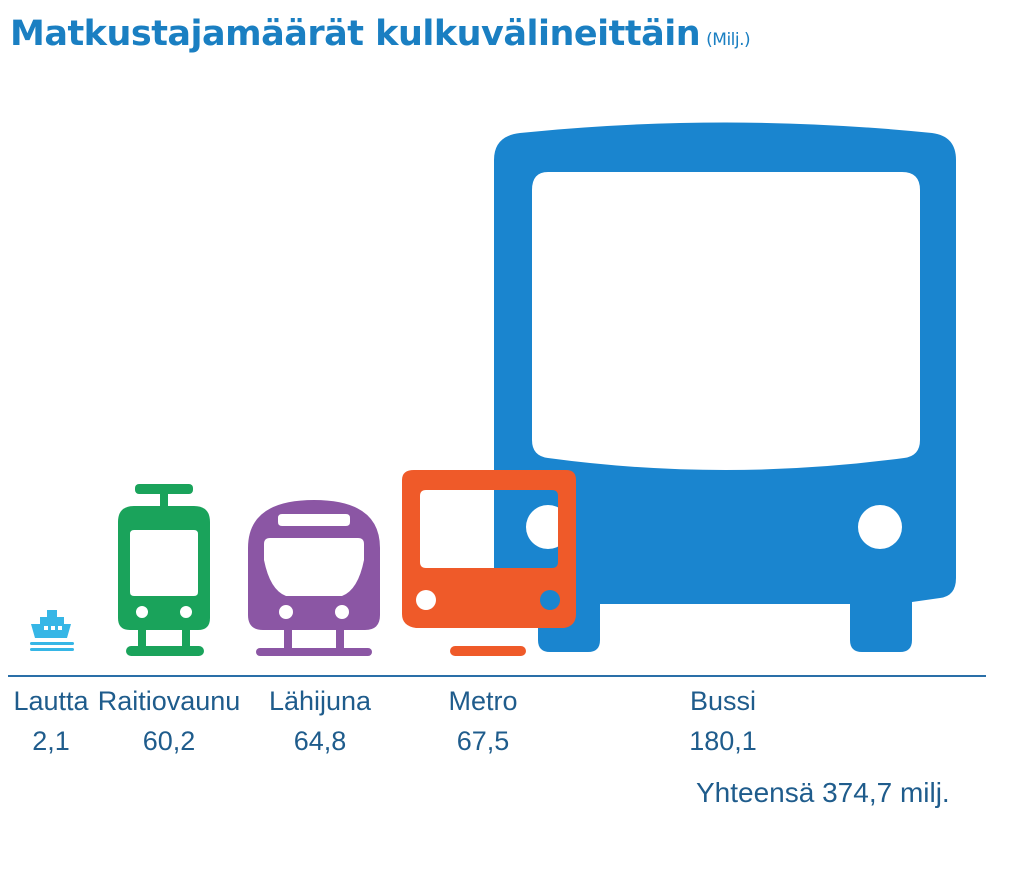  Describe the element at coordinates (723, 741) in the screenshot. I see `value-label: 180,1` at that location.